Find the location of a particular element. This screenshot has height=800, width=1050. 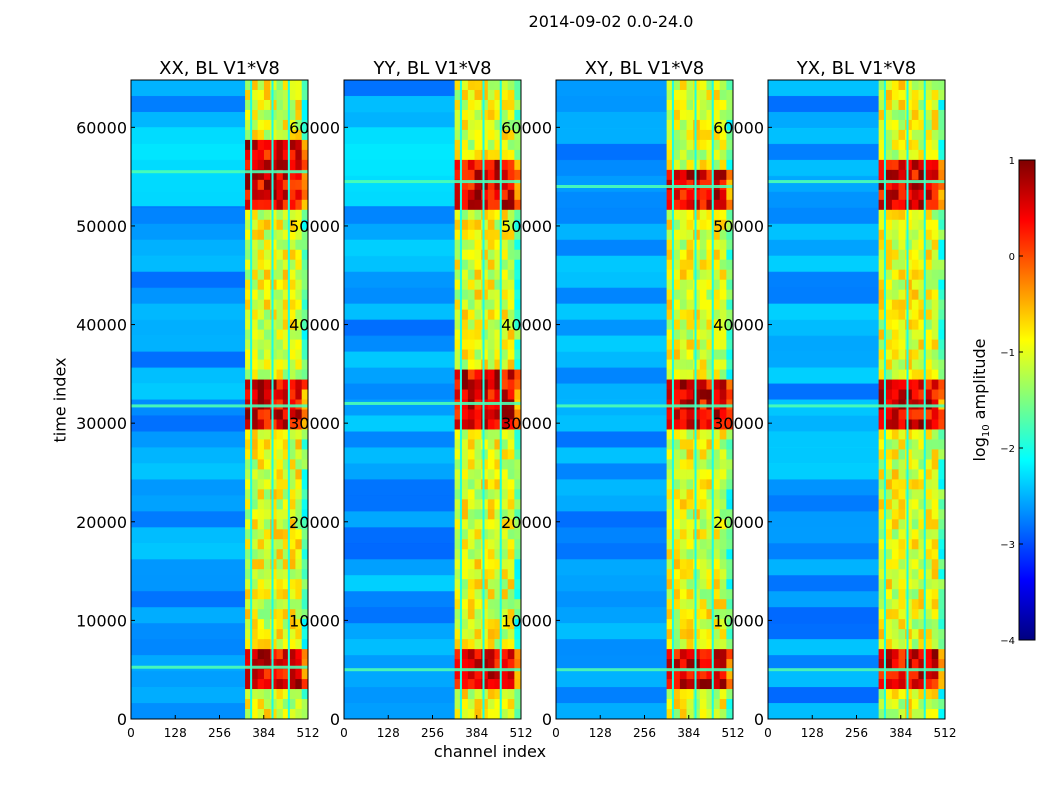

y-tick-label: 20000 is located at coordinates (314, 522).